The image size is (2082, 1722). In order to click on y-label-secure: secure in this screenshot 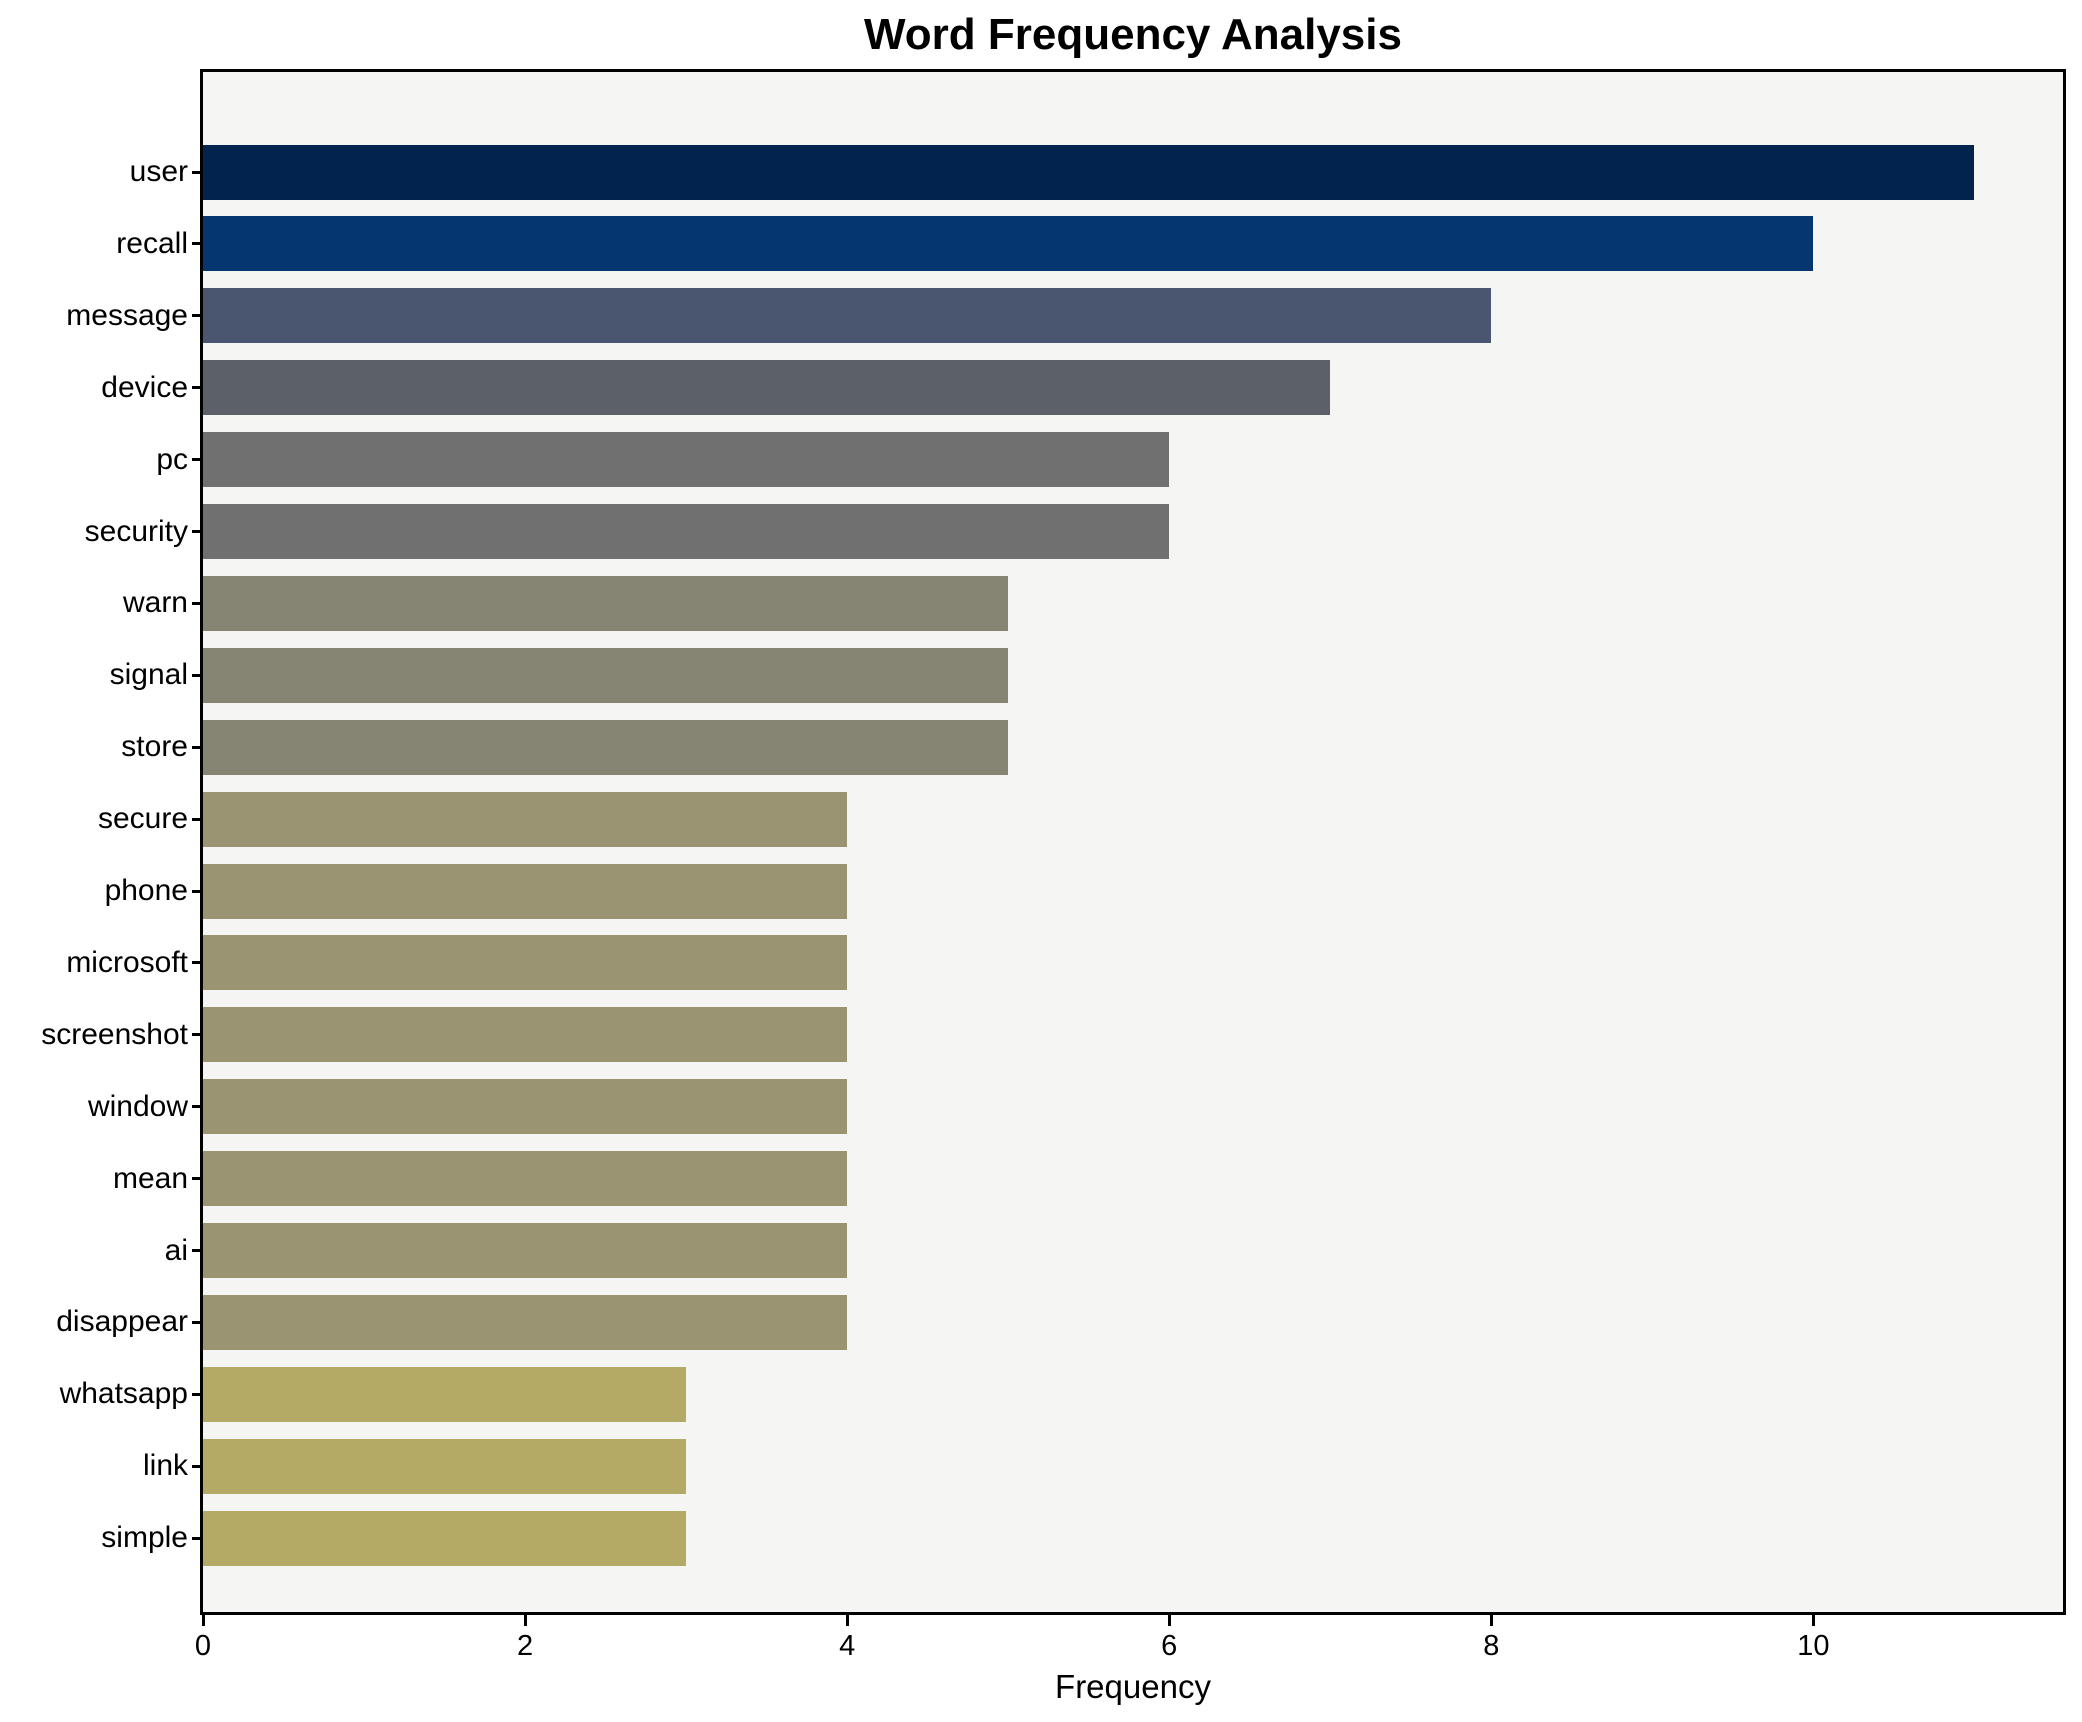, I will do `click(142, 819)`.